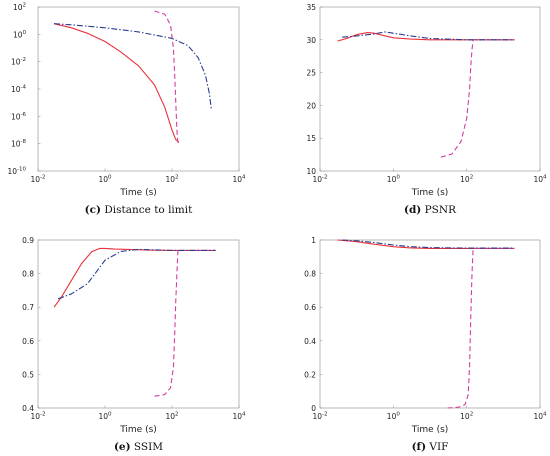 This screenshot has width=550, height=456. Describe the element at coordinates (310, 374) in the screenshot. I see `y-tick-label: 0.2` at that location.